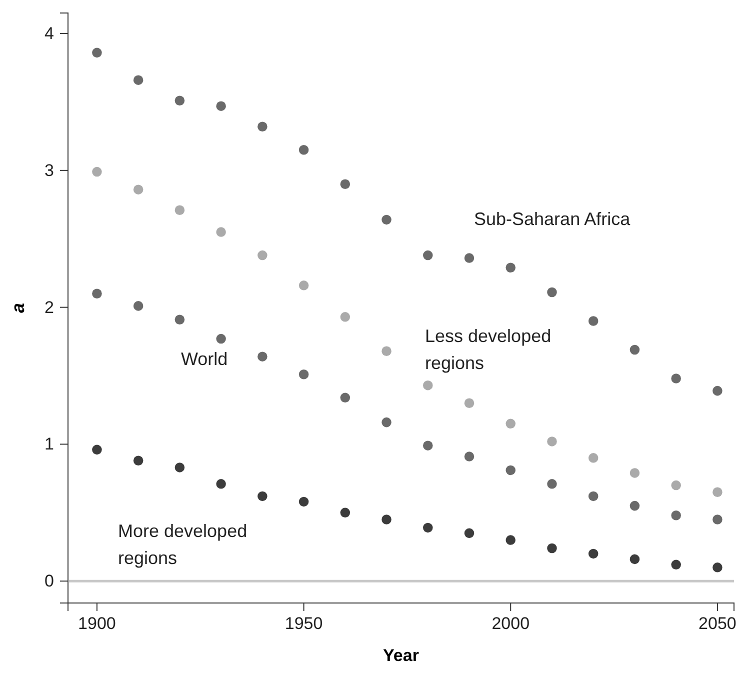 The height and width of the screenshot is (673, 754). I want to click on series-label: More developed regions, so click(183, 544).